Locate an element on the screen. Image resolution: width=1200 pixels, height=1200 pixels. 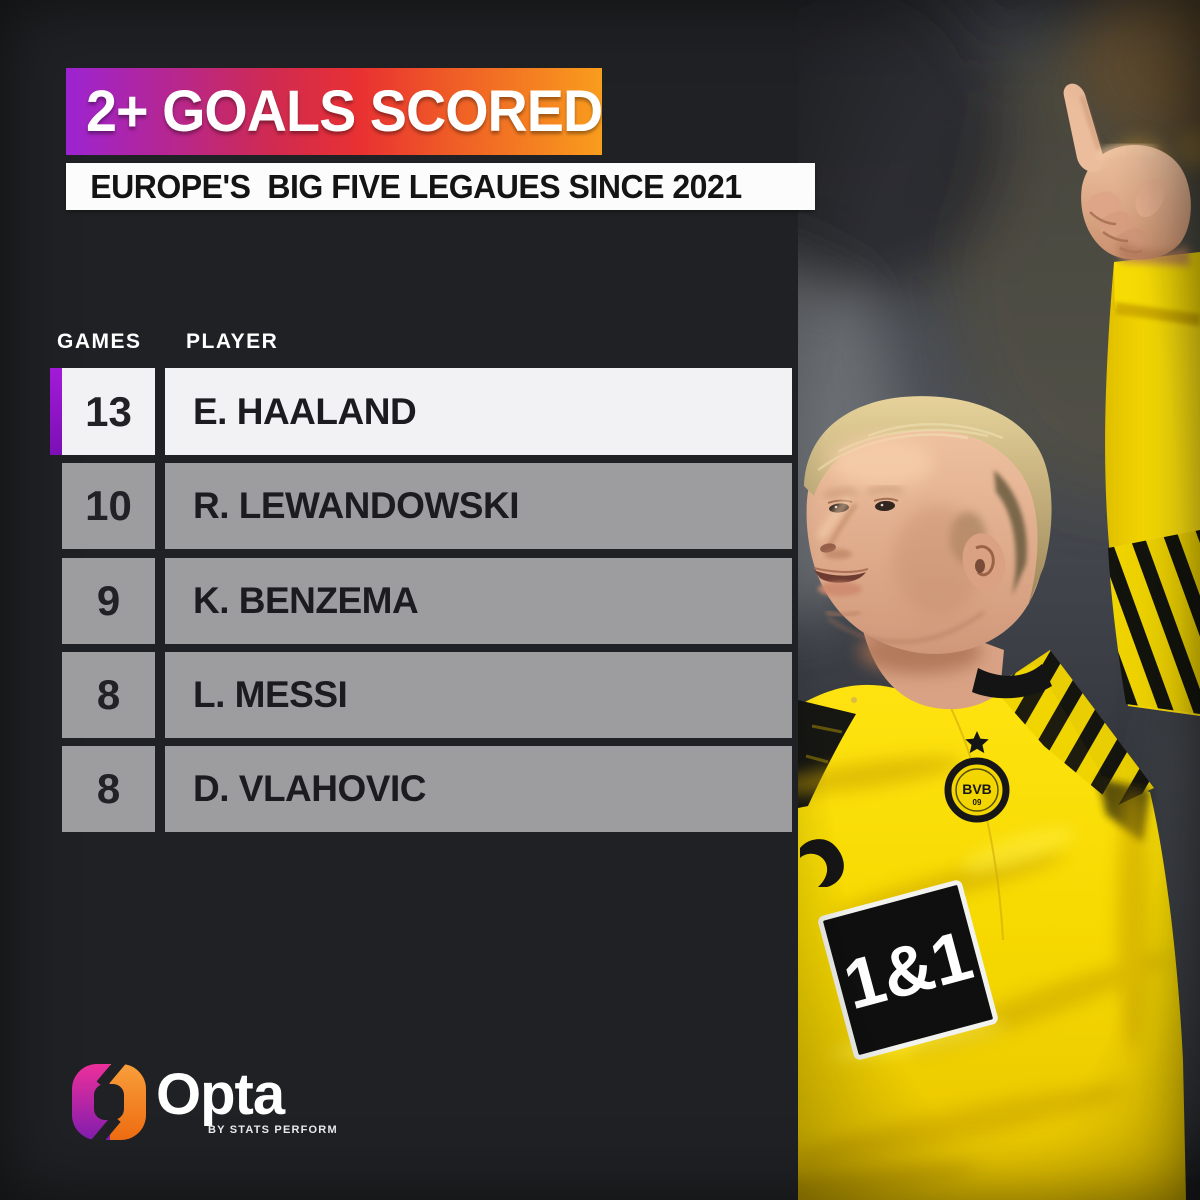
table-row: 8 D. VLAHOVIC is located at coordinates (400, 789).